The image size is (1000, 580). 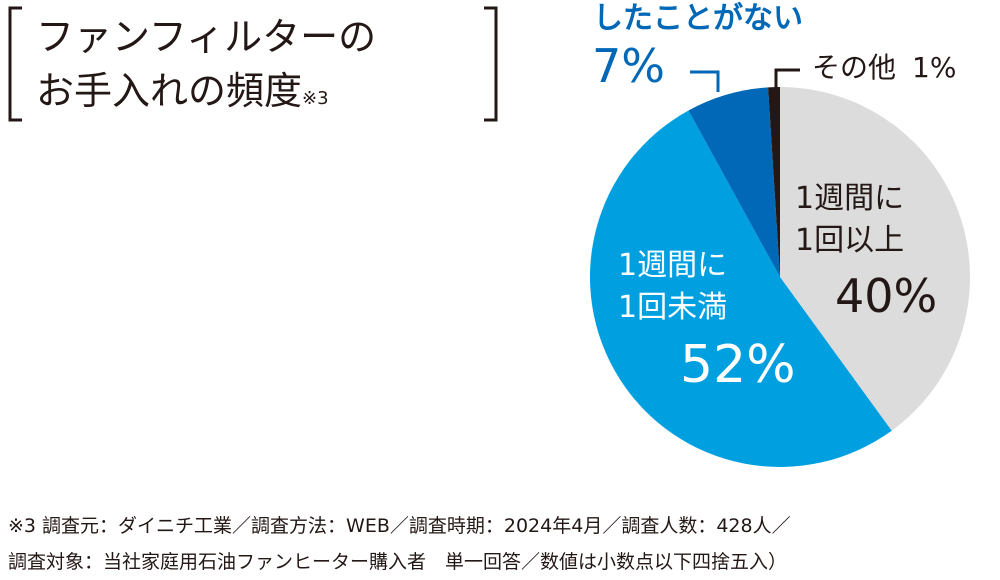 What do you see at coordinates (698, 18) in the screenshot?
I see `slice-label: したことがない` at bounding box center [698, 18].